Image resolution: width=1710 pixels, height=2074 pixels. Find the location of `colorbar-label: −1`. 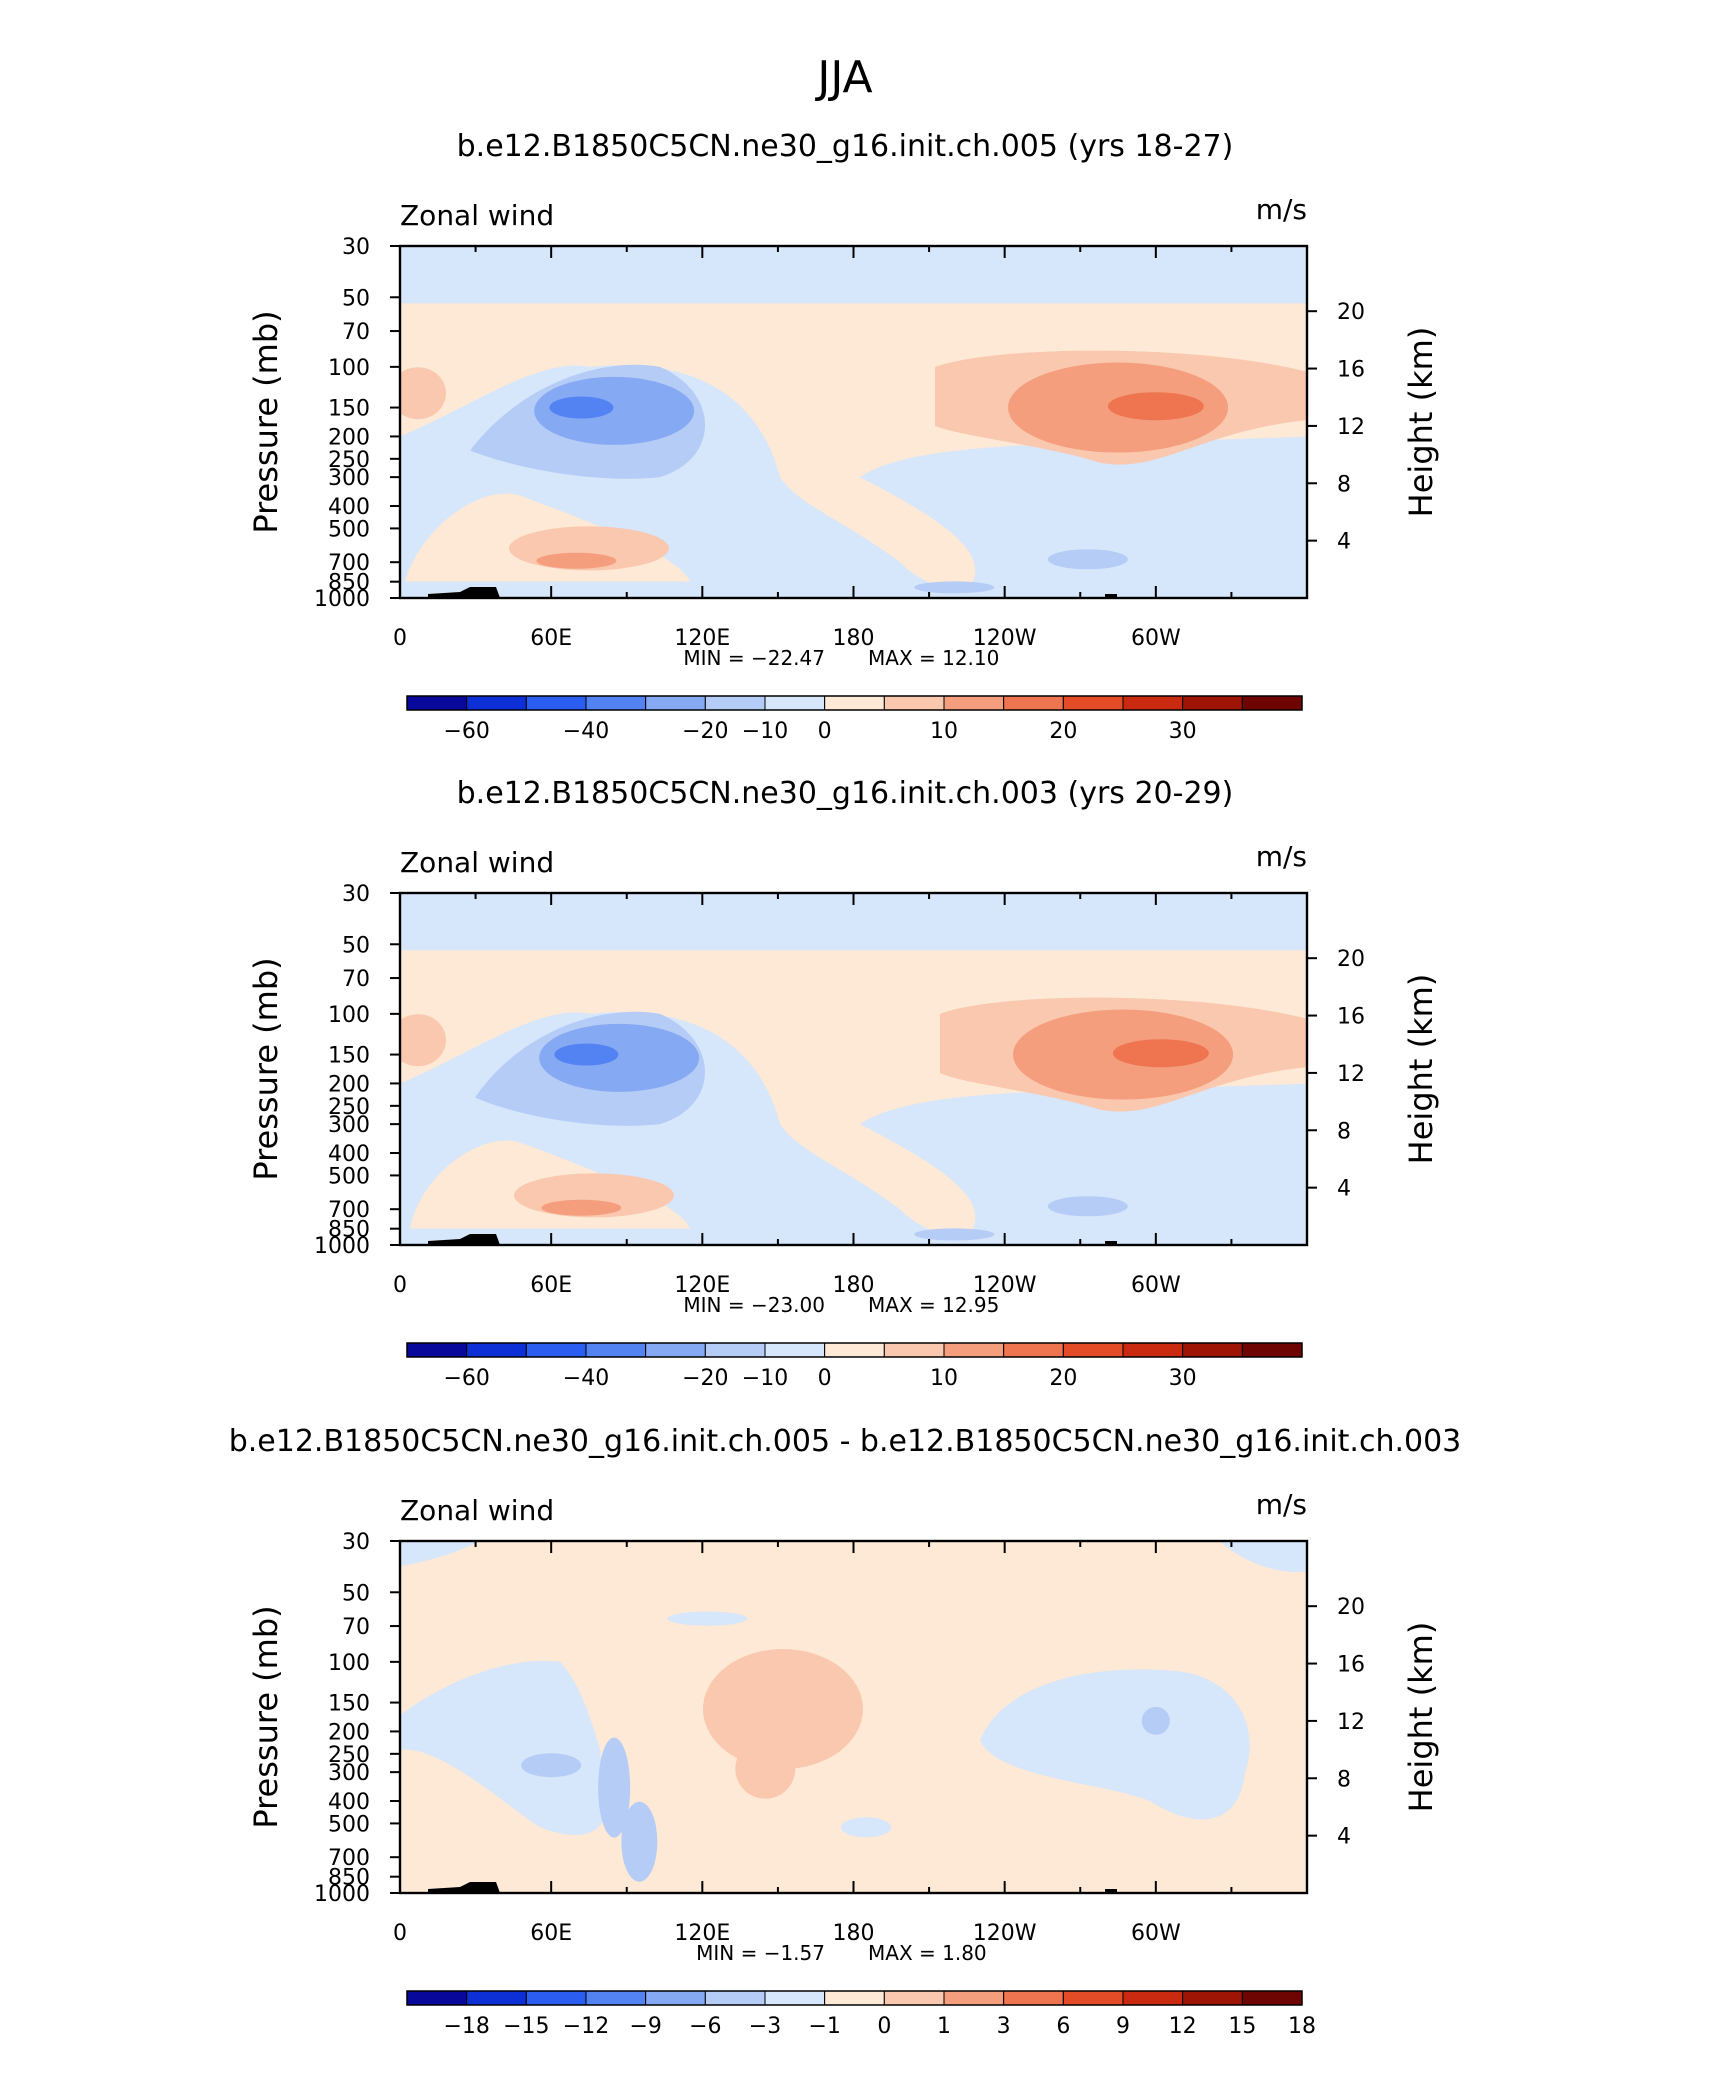

colorbar-label: −1 is located at coordinates (824, 2026).